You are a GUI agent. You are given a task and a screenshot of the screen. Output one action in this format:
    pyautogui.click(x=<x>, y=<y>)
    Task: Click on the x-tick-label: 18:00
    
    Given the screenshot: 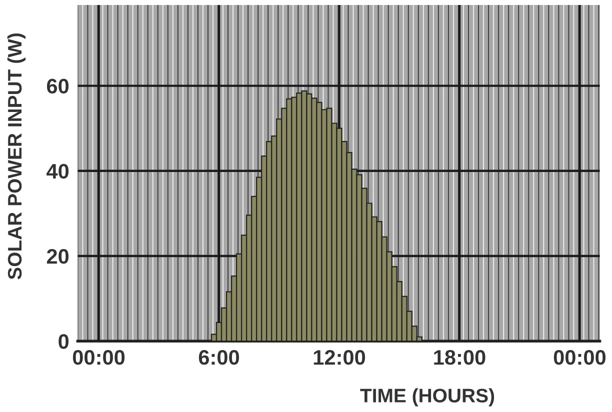 What is the action you would take?
    pyautogui.click(x=460, y=357)
    